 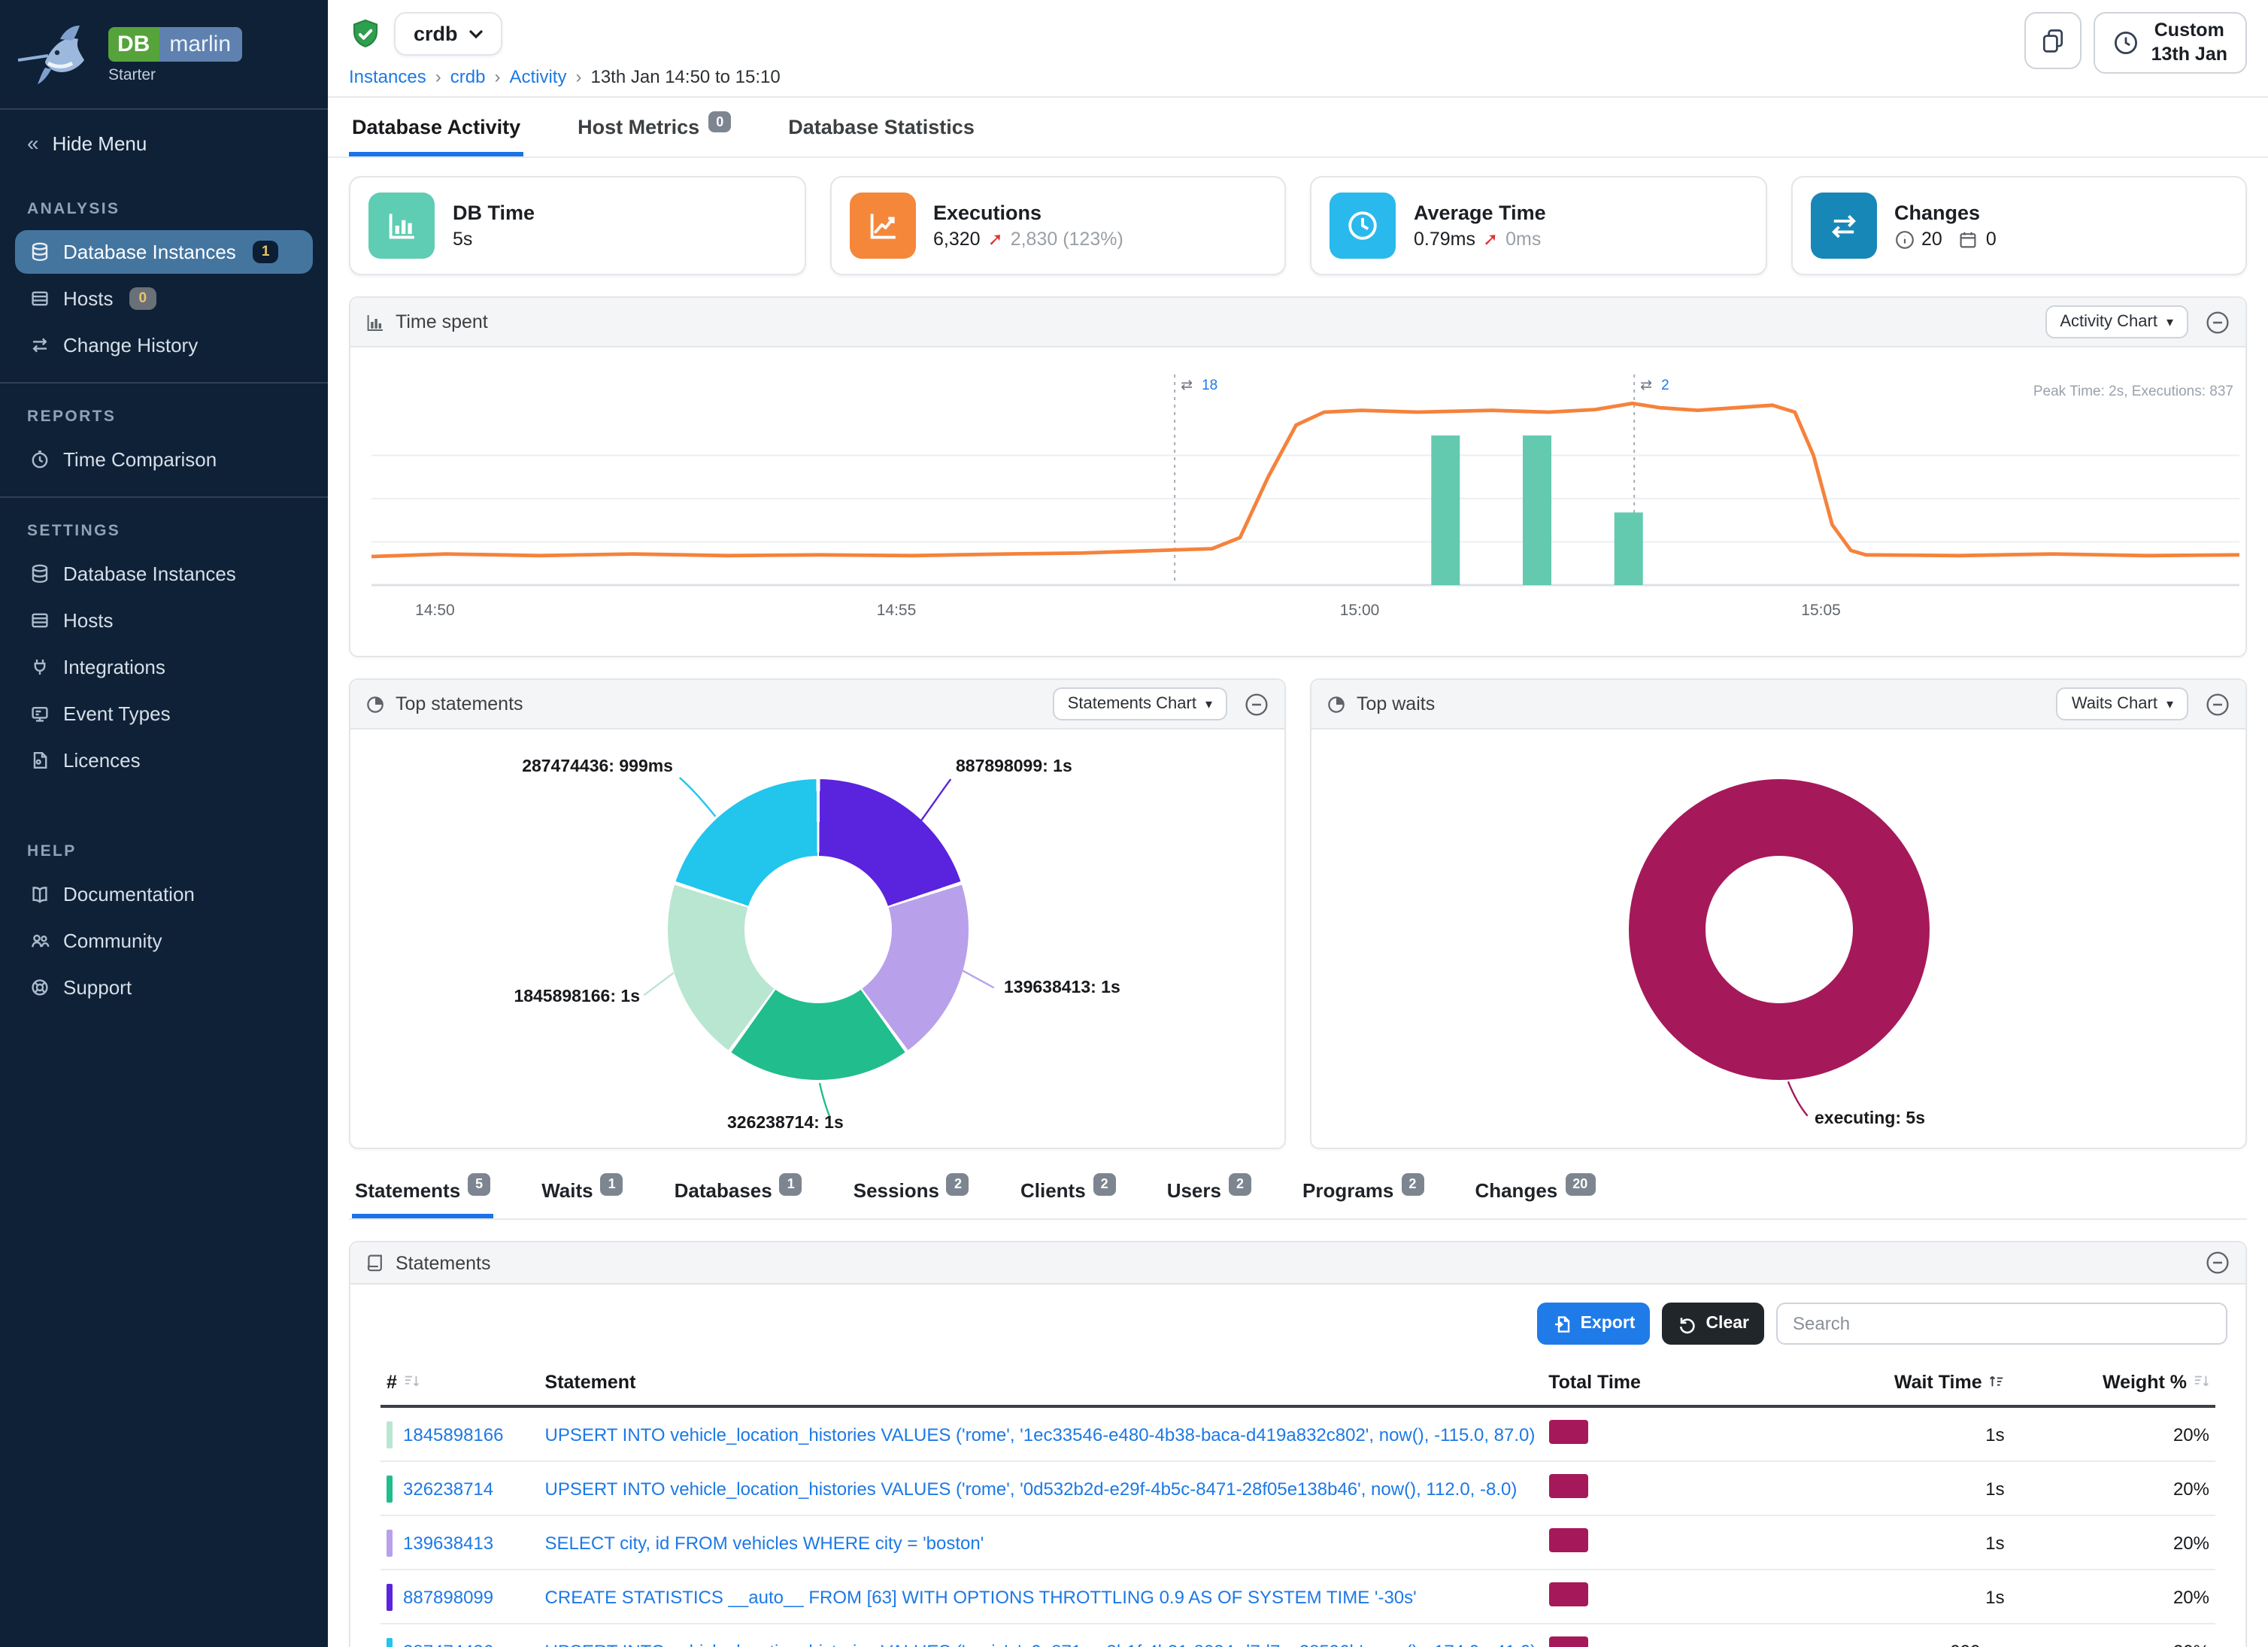 What do you see at coordinates (40, 459) in the screenshot?
I see `stopwatch-icon` at bounding box center [40, 459].